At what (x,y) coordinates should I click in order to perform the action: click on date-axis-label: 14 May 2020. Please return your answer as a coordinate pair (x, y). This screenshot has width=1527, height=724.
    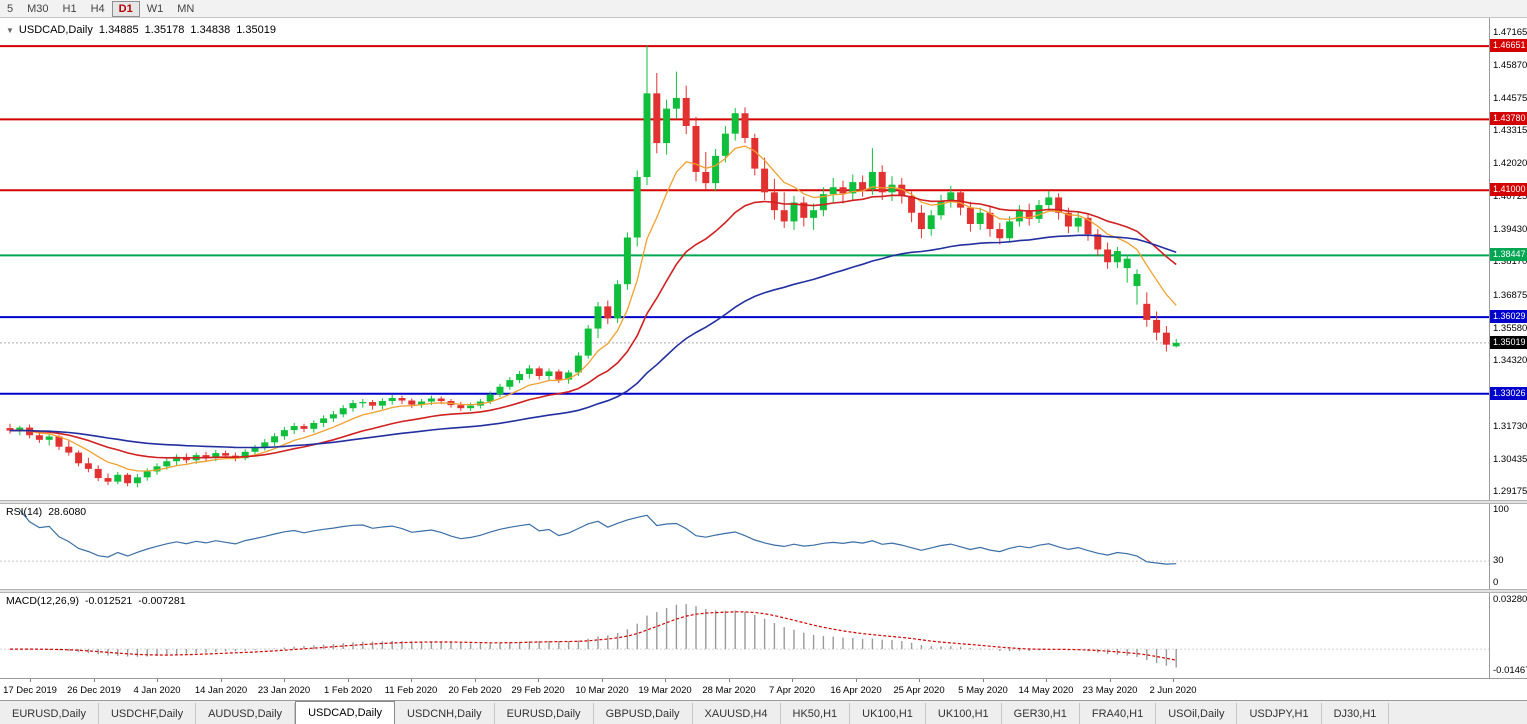
    Looking at the image, I should click on (1046, 690).